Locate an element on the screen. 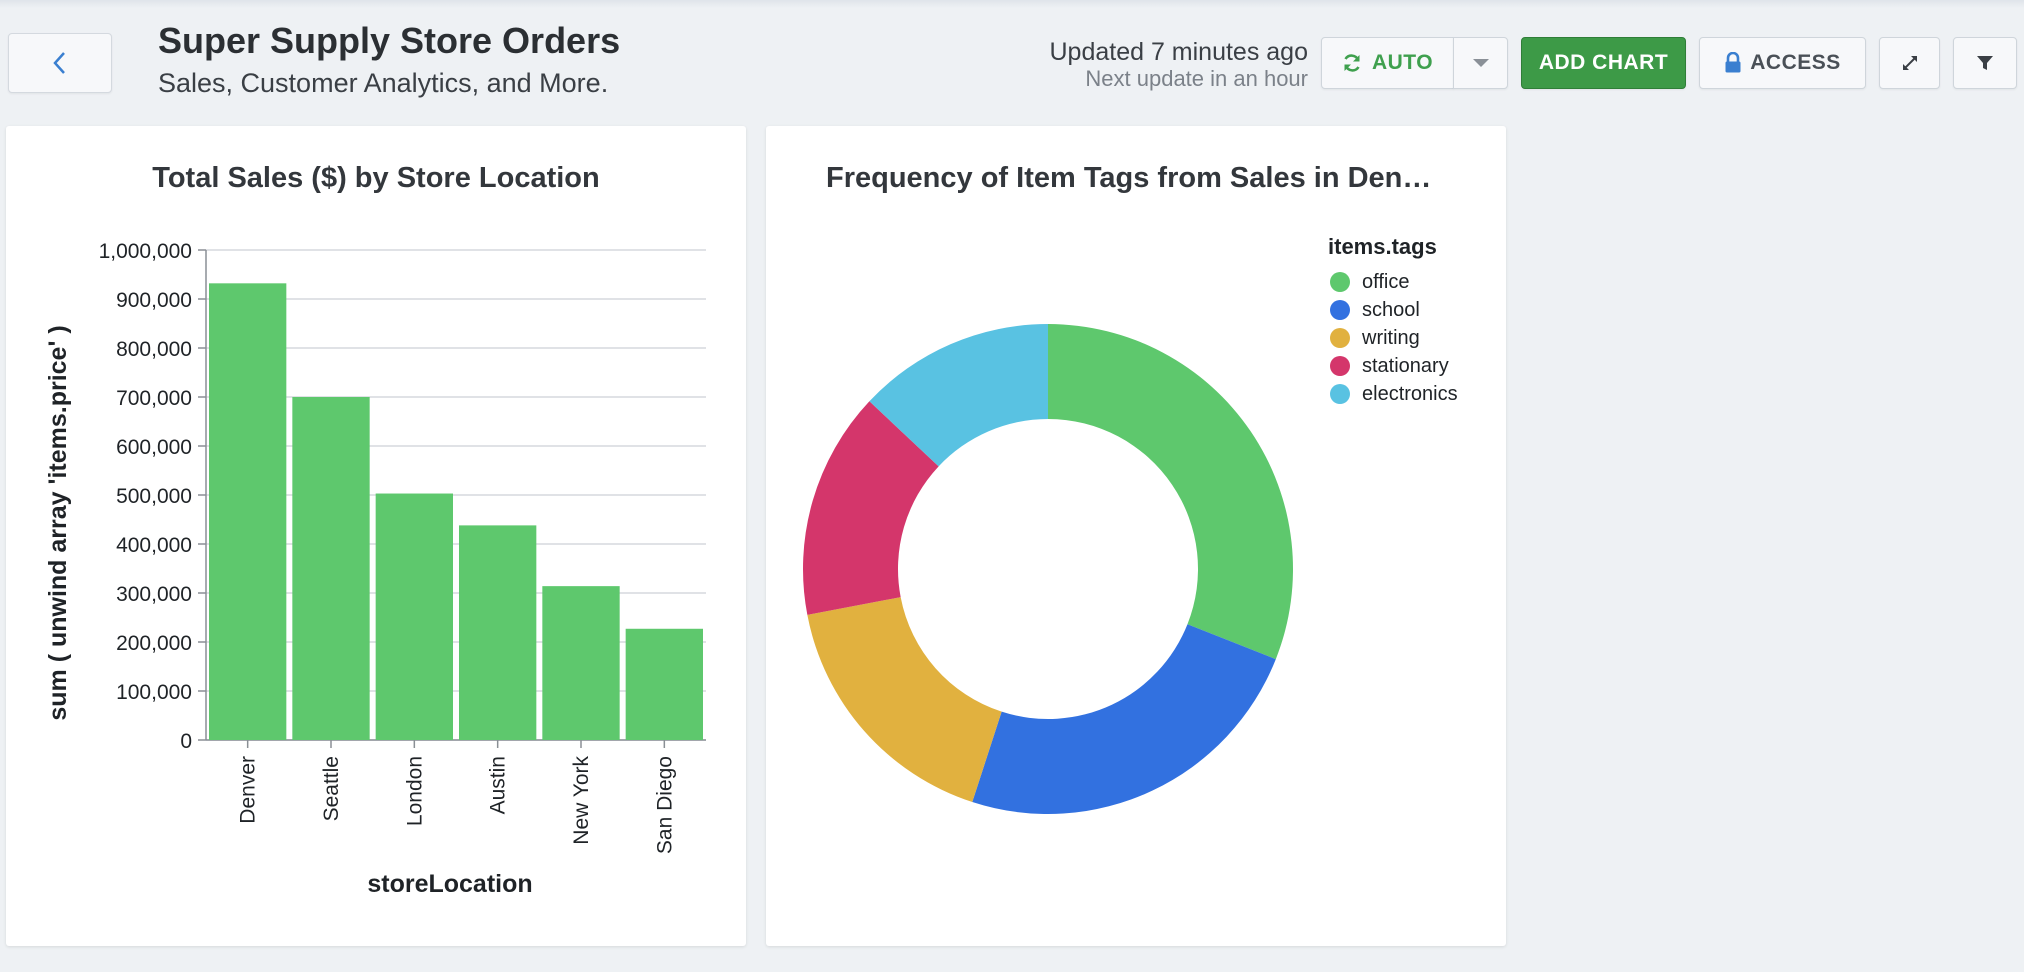 Image resolution: width=2024 pixels, height=972 pixels. y-tick-label: 300,000 is located at coordinates (154, 594).